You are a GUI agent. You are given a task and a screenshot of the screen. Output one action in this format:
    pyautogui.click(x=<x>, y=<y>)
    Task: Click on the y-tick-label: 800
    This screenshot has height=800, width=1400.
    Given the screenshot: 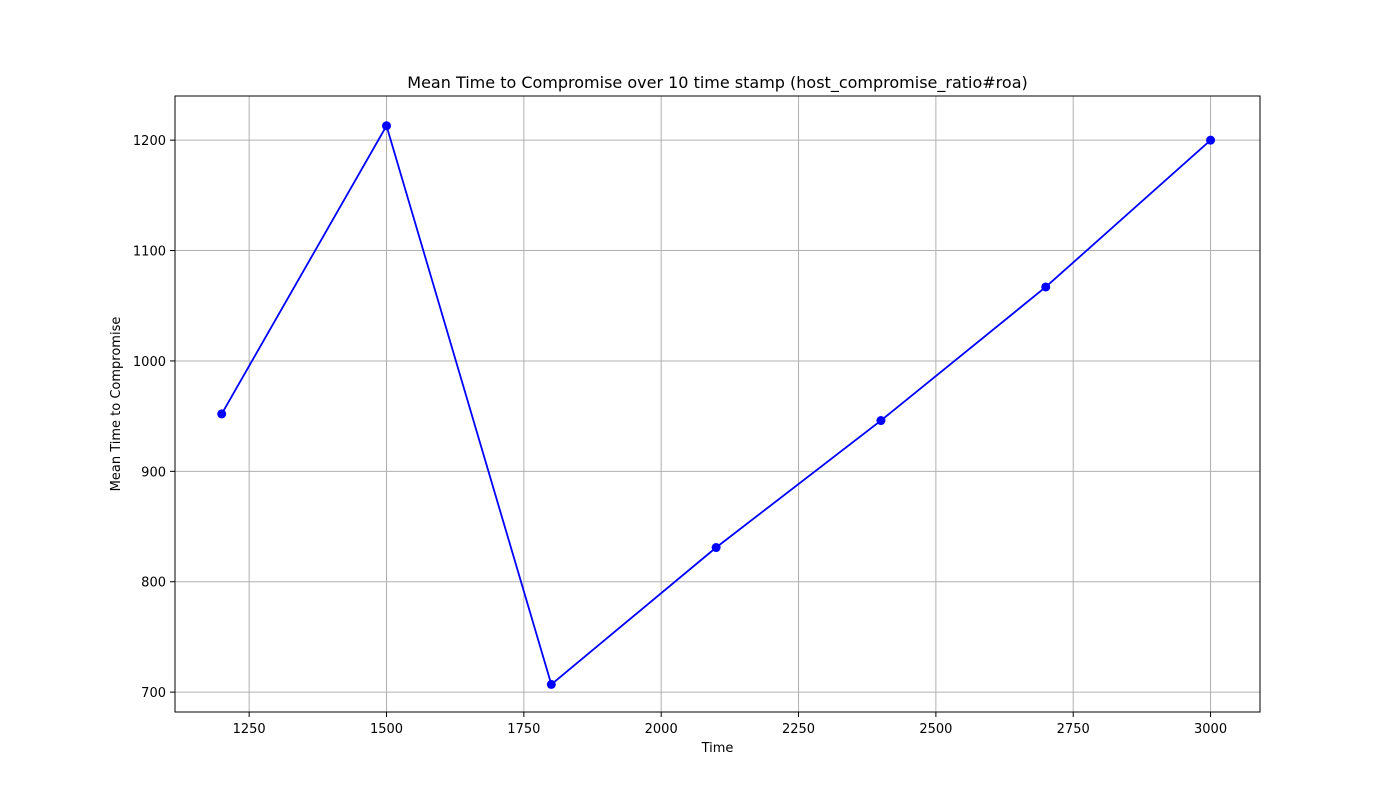 What is the action you would take?
    pyautogui.click(x=153, y=583)
    